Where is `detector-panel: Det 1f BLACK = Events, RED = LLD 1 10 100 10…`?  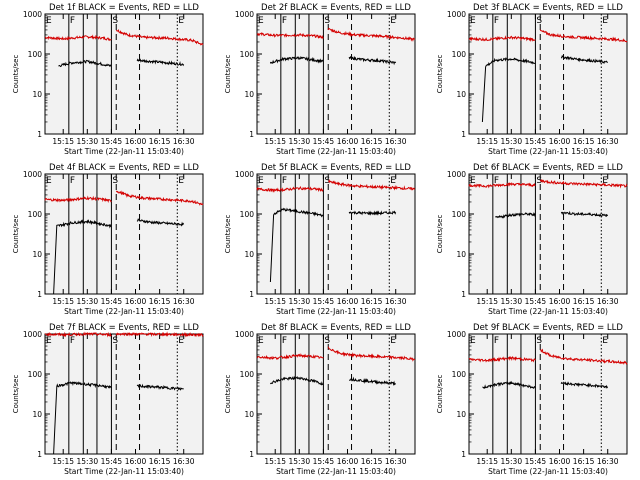 detector-panel: Det 1f BLACK = Events, RED = LLD 1 10 100 10… is located at coordinates (108, 79).